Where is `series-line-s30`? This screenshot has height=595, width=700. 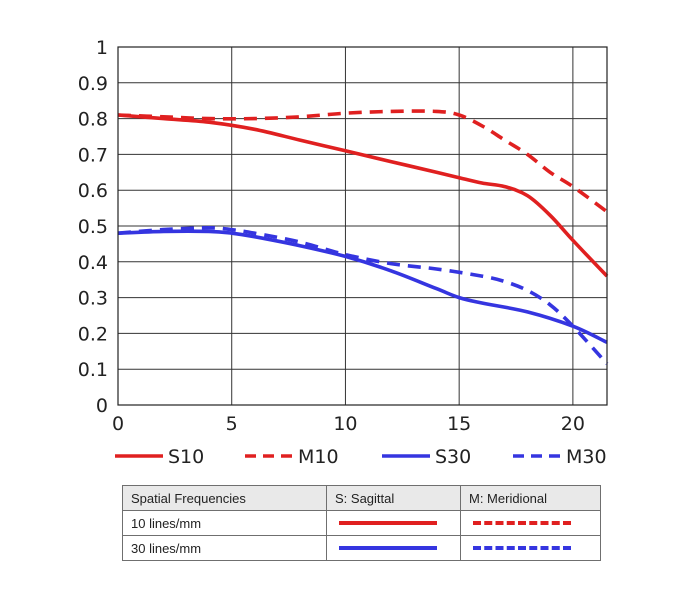 series-line-s30 is located at coordinates (362, 287).